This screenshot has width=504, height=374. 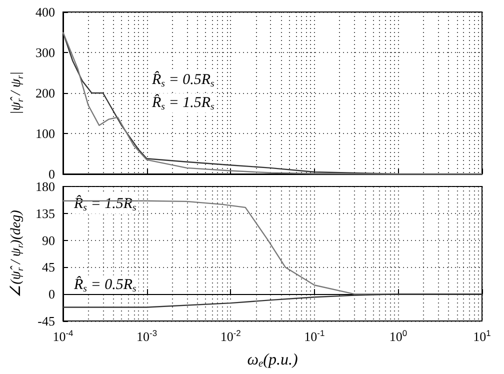 I want to click on y-tick-label: 180, so click(x=45, y=186).